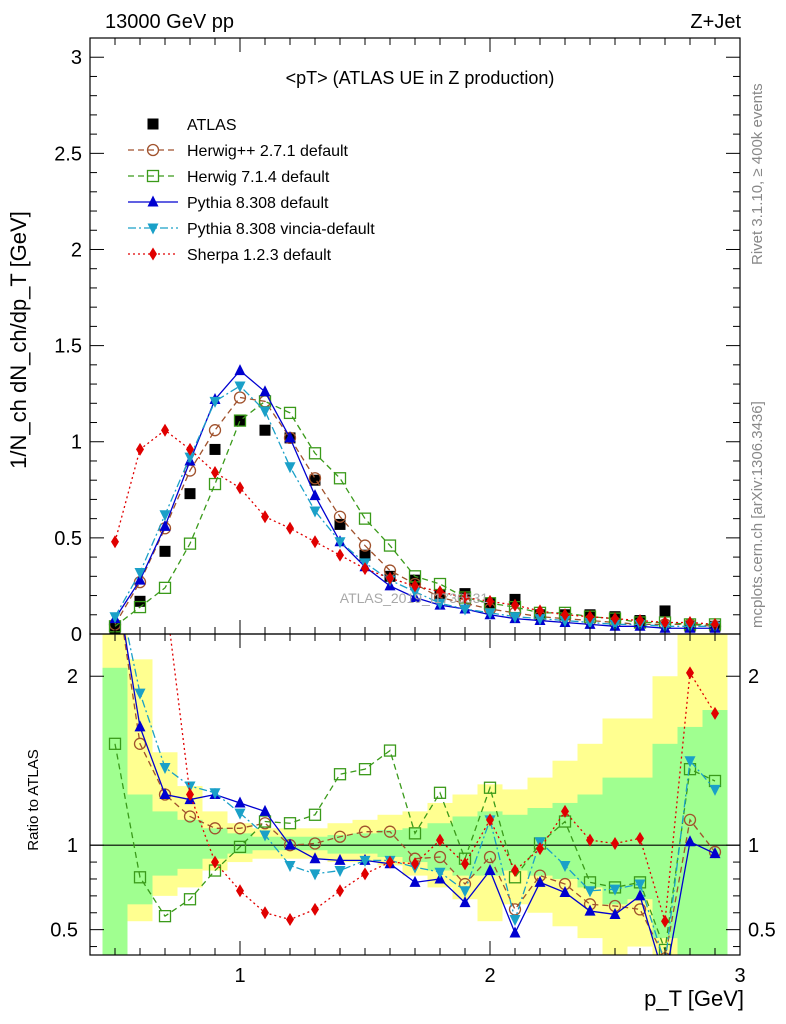  What do you see at coordinates (76, 443) in the screenshot?
I see `y-tick-label: 1` at bounding box center [76, 443].